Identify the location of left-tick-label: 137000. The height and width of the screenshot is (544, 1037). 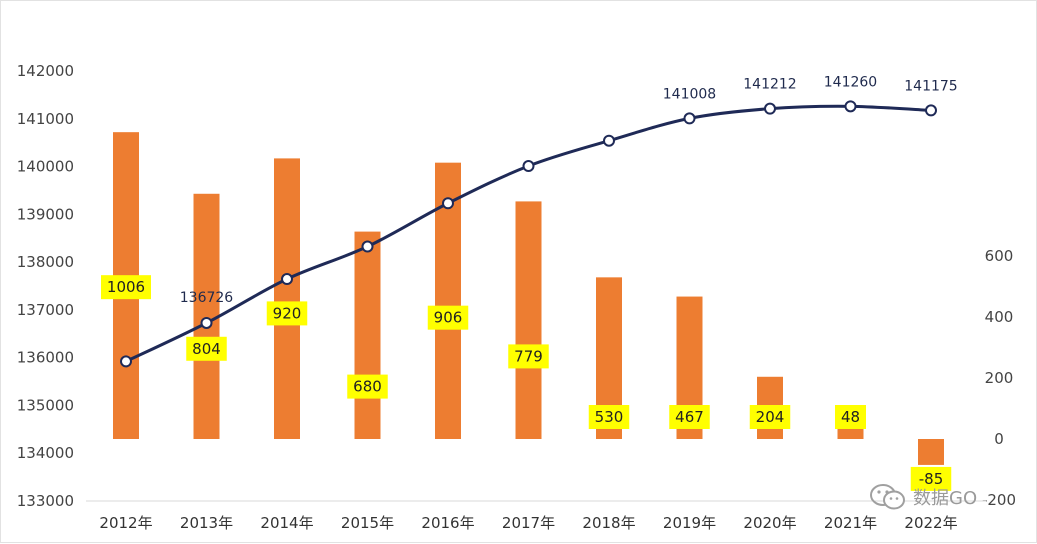
(45, 310).